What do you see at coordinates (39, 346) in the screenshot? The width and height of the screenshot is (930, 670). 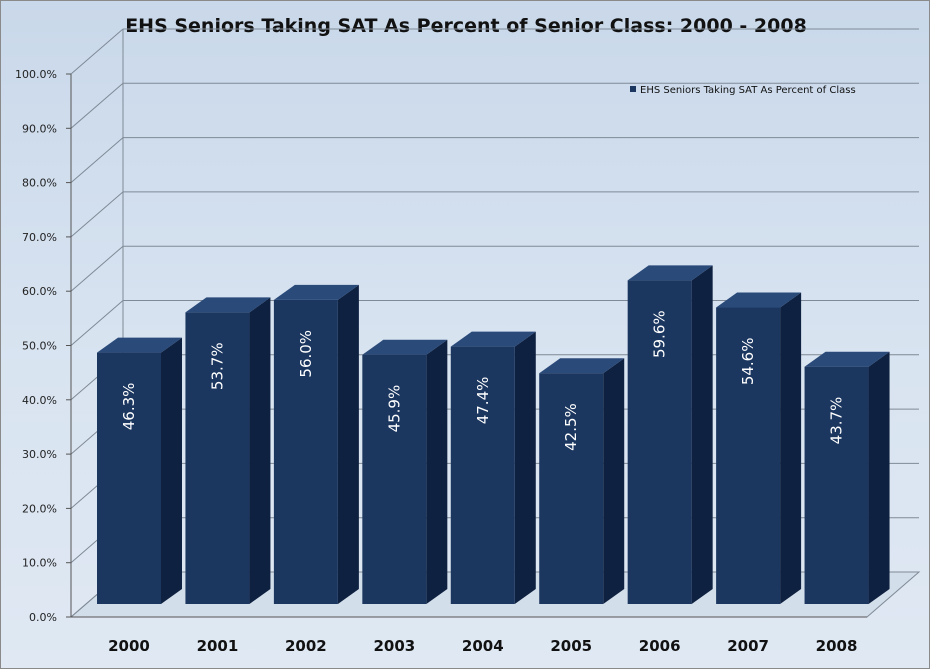 I see `y-tick-label: 50.0%` at bounding box center [39, 346].